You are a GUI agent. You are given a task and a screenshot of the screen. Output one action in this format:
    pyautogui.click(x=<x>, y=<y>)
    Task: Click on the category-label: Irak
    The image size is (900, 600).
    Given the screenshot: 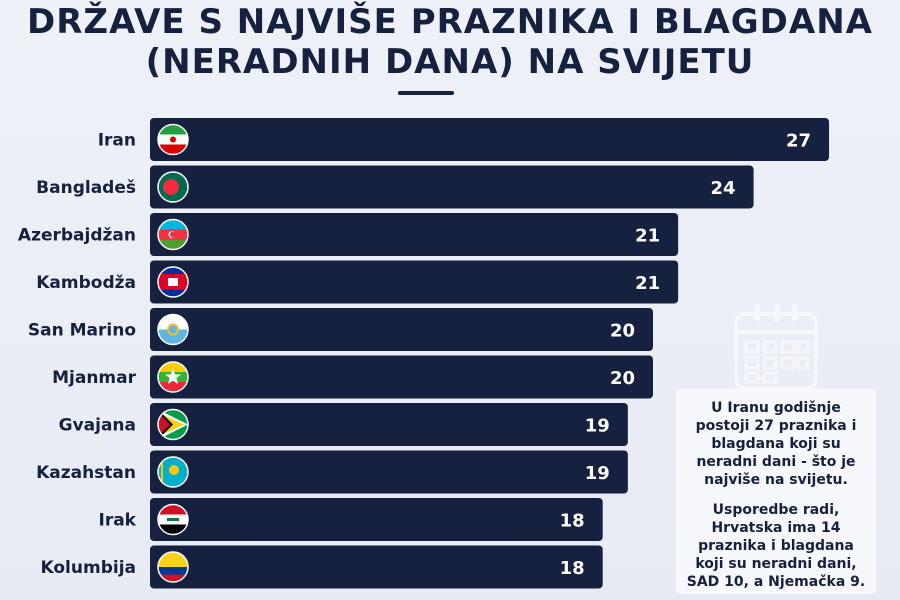 What is the action you would take?
    pyautogui.click(x=118, y=521)
    